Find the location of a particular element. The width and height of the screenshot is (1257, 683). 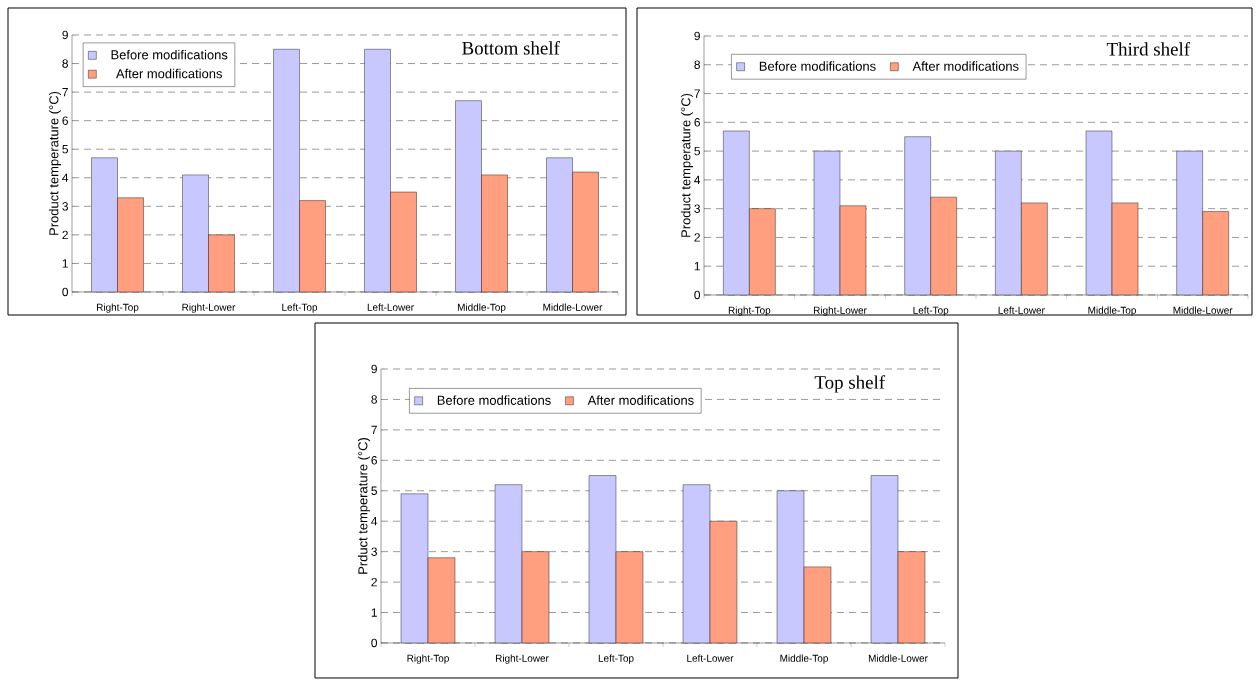

chart-title: Top shelf is located at coordinates (850, 384).